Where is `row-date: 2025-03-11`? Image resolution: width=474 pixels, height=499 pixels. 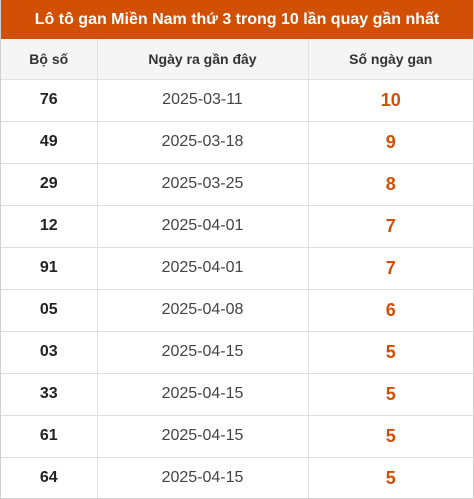
row-date: 2025-03-11 is located at coordinates (203, 100).